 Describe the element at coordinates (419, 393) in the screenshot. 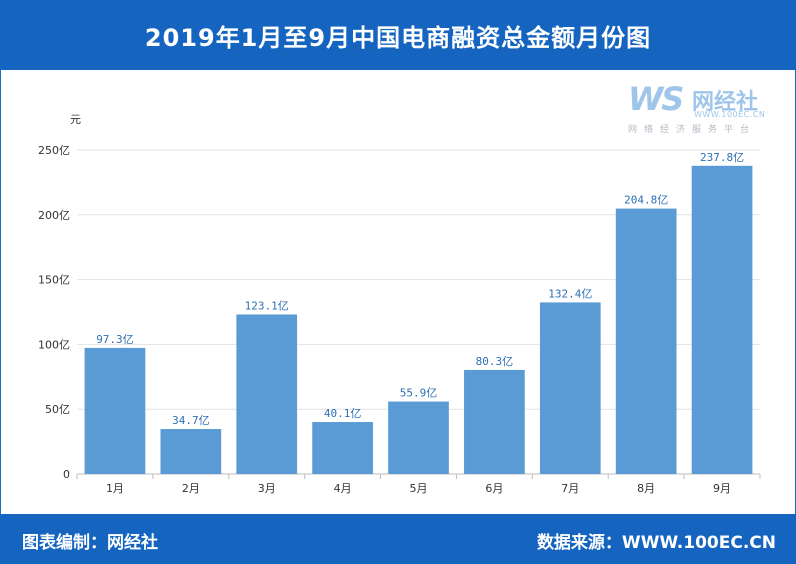

I see `data-label: 55.9亿` at that location.